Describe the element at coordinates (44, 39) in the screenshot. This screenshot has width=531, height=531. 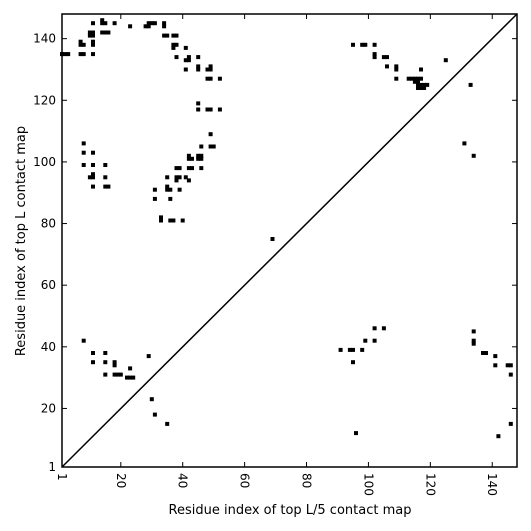
I see `y-tick-label: 140` at that location.